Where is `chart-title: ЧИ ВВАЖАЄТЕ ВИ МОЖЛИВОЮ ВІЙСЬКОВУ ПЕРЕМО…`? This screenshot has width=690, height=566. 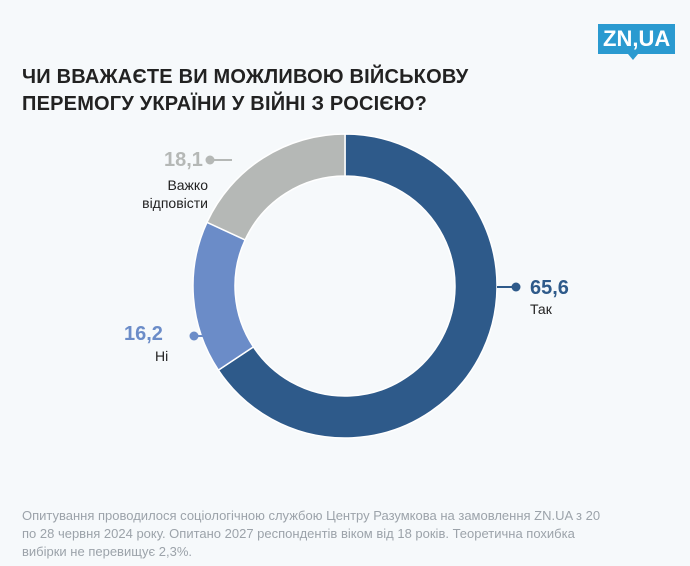
chart-title: ЧИ ВВАЖАЄТЕ ВИ МОЖЛИВОЮ ВІЙСЬКОВУ ПЕРЕМО… is located at coordinates (245, 90).